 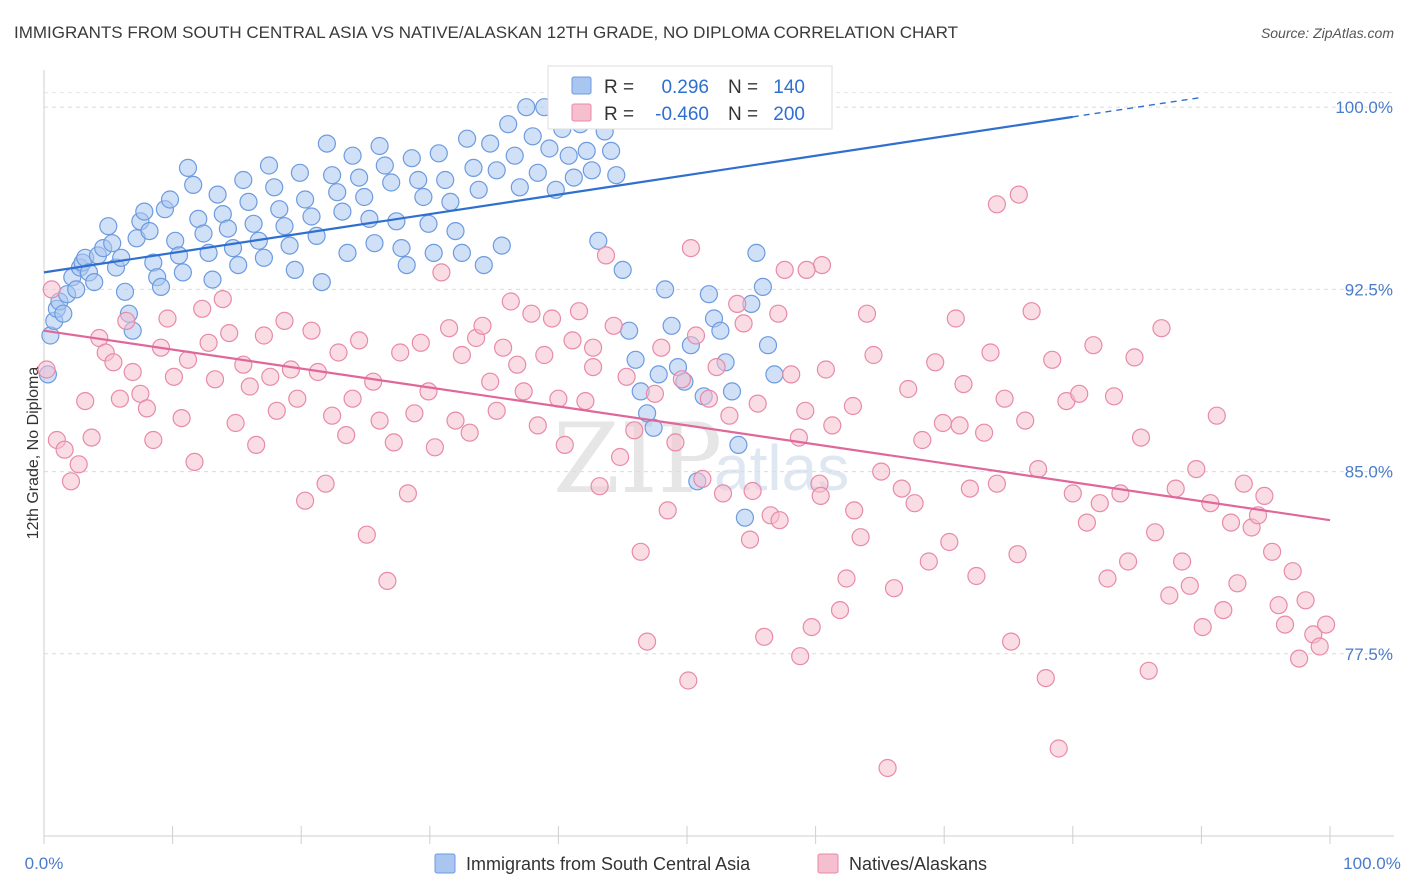 I want to click on x-tick-label-min: 0.0%, so click(x=44, y=863).